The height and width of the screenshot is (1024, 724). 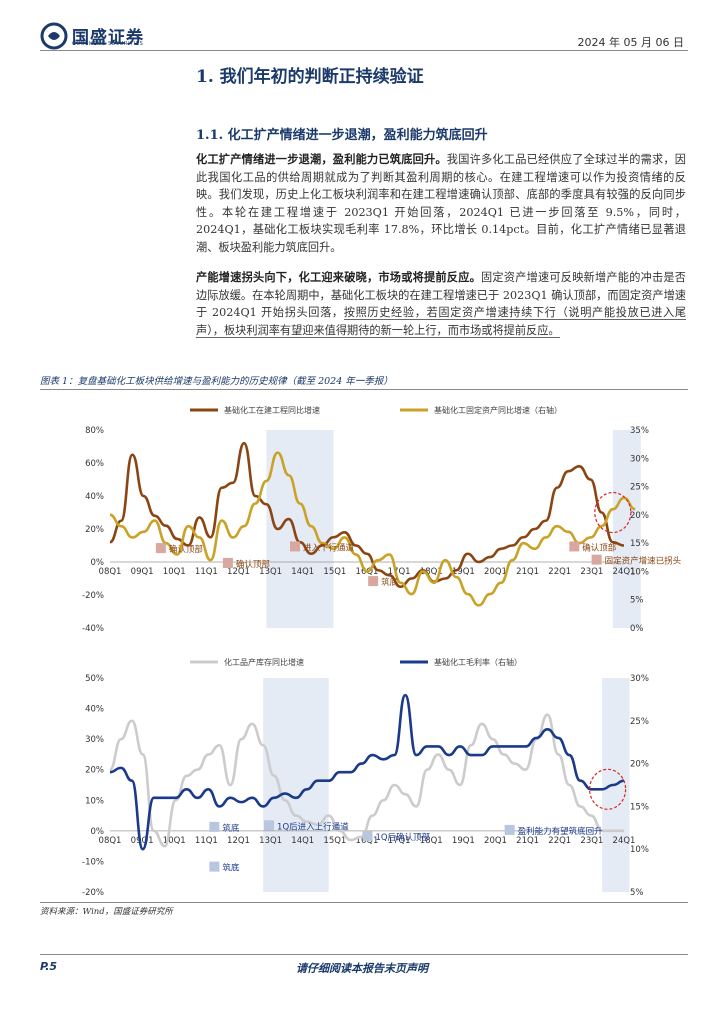 What do you see at coordinates (106, 912) in the screenshot?
I see `figure-source: 资料来源：Wind，国盛证券研究所` at bounding box center [106, 912].